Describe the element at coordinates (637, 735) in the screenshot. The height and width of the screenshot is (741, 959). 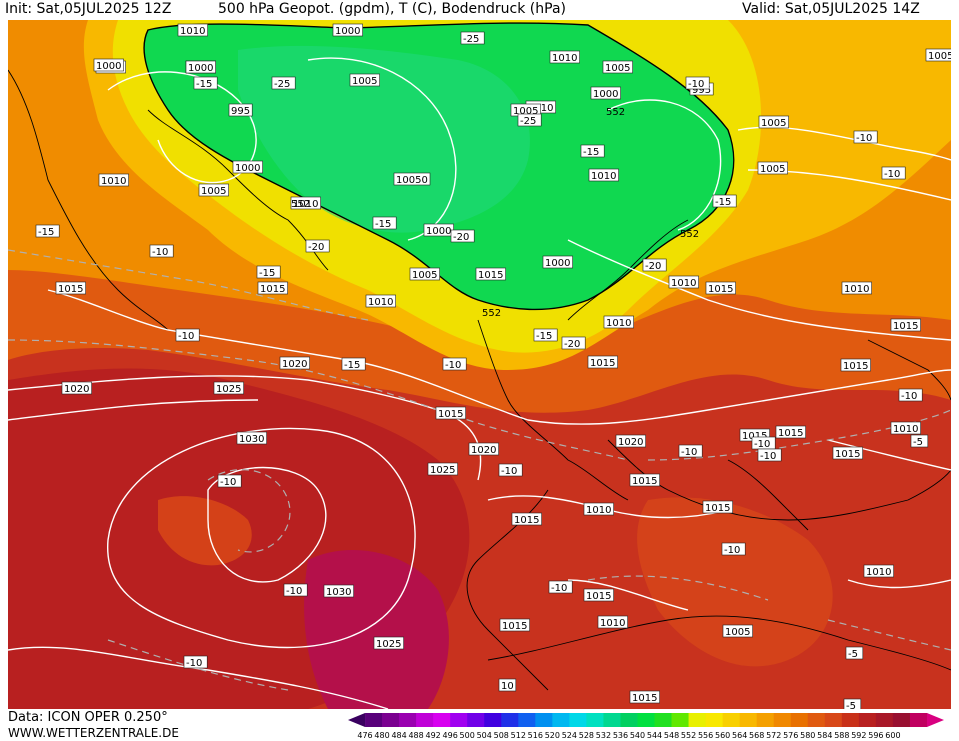
I see `color-scale-tick: 540` at that location.